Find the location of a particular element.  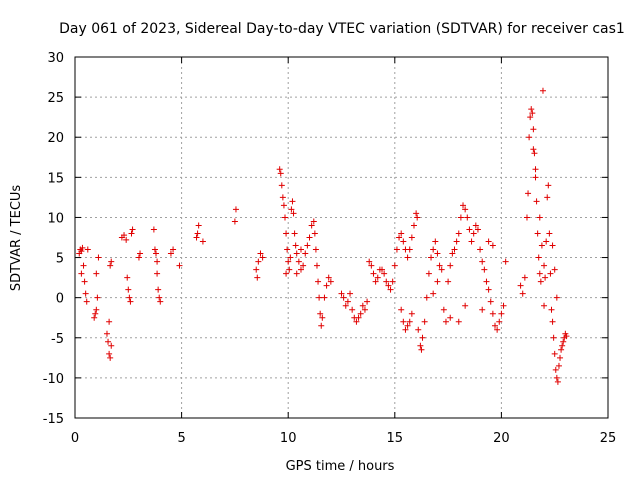

x-tick-label: 15 is located at coordinates (395, 438).